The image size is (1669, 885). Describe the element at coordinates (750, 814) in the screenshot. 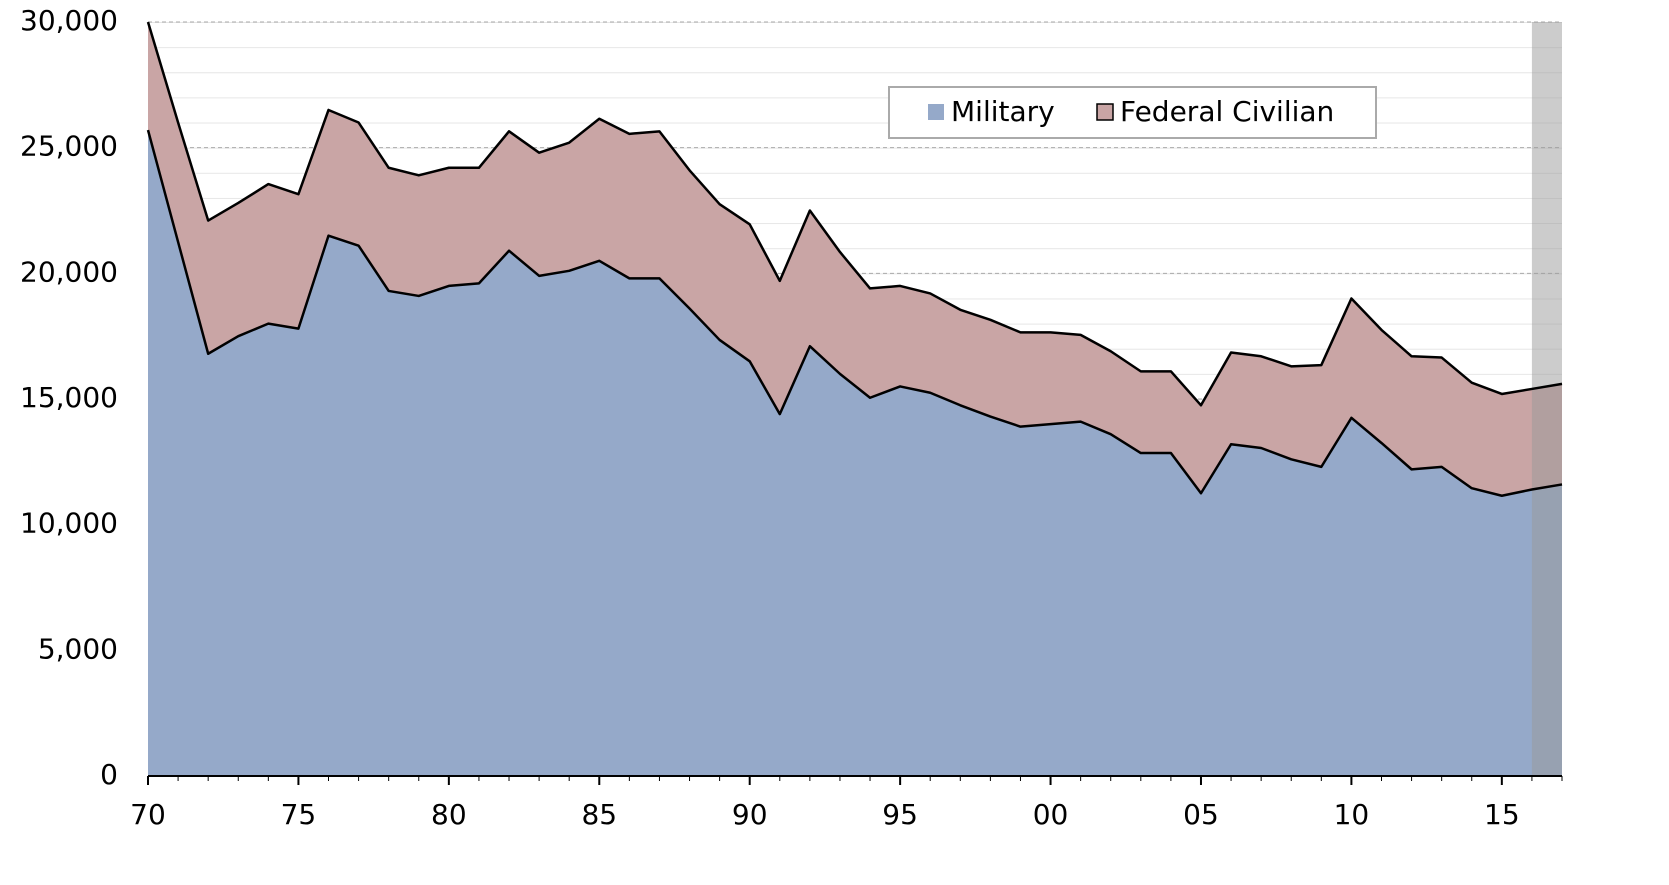

I see `x-tick-label: 90` at that location.